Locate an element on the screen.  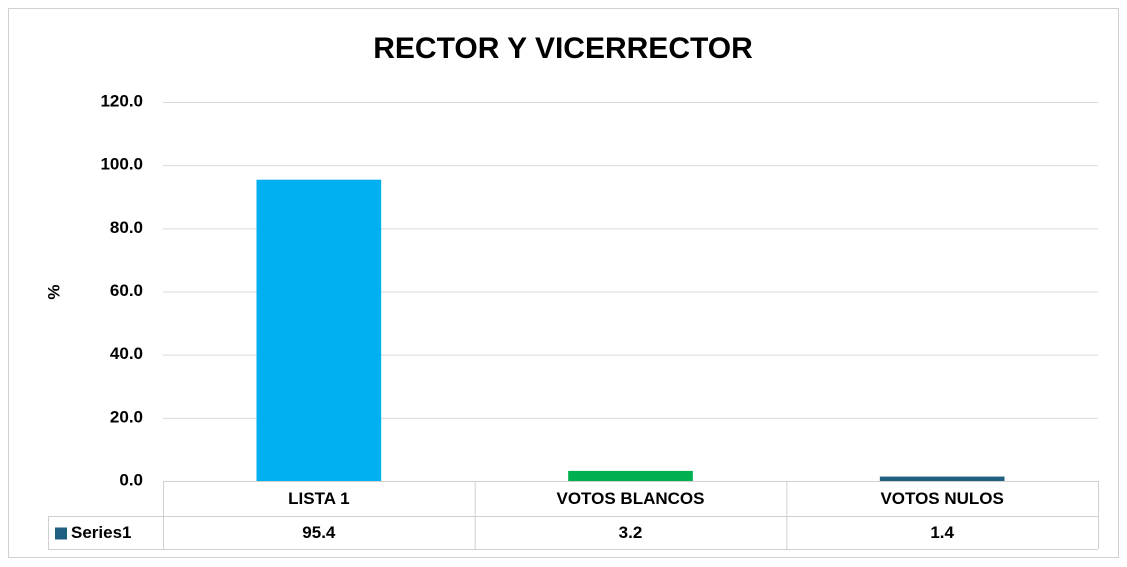
y-axis-label: % is located at coordinates (53, 291).